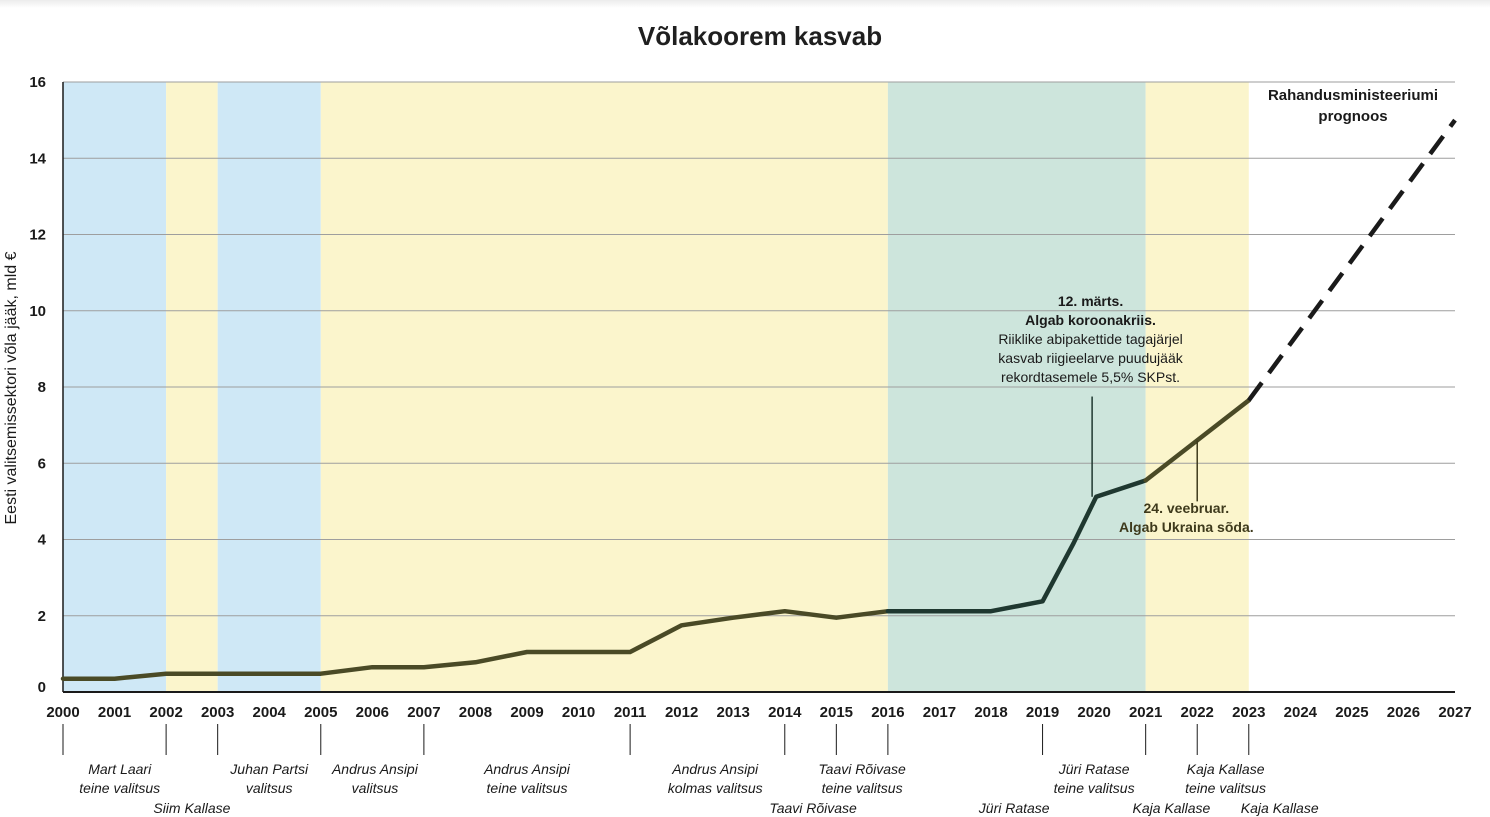  I want to click on x-tick-label: 2000, so click(62, 712).